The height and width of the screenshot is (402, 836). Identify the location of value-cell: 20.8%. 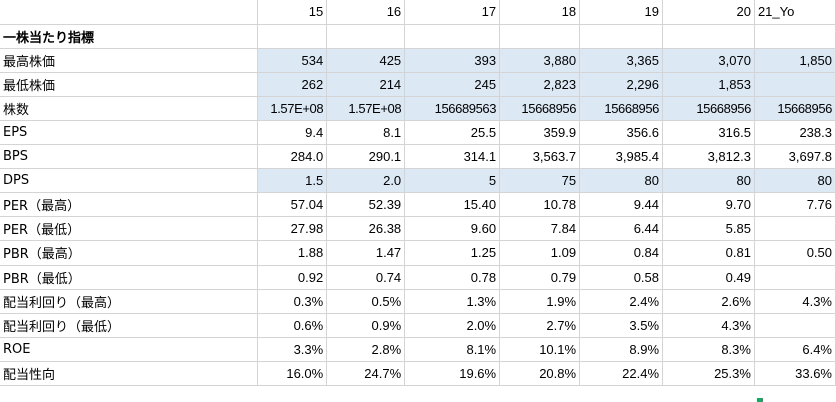
(540, 374).